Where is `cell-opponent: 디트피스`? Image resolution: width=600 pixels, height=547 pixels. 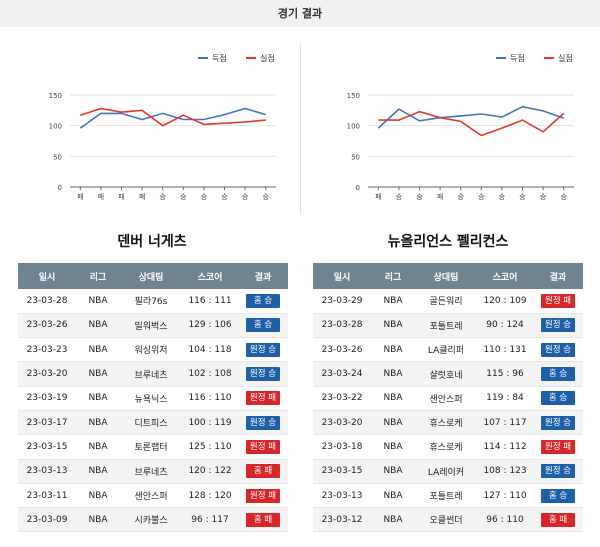 cell-opponent: 디트피스 is located at coordinates (151, 423).